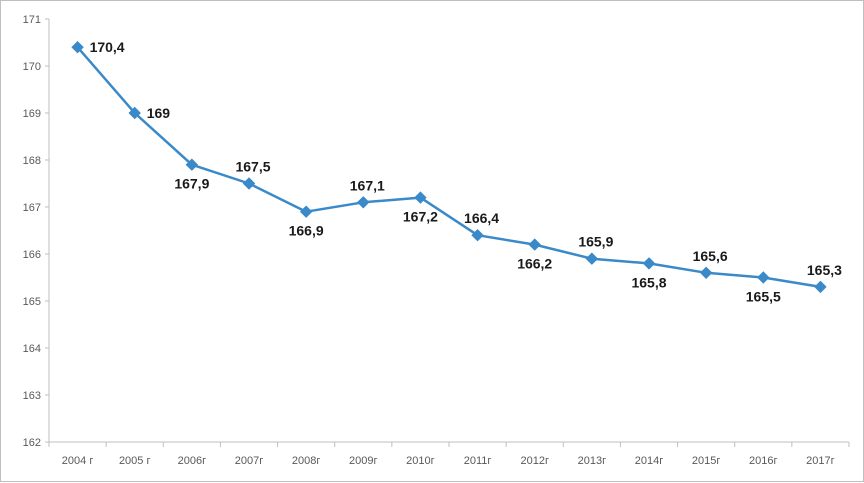 The width and height of the screenshot is (864, 483). Describe the element at coordinates (534, 461) in the screenshot. I see `x-tick-label: 2012г` at that location.